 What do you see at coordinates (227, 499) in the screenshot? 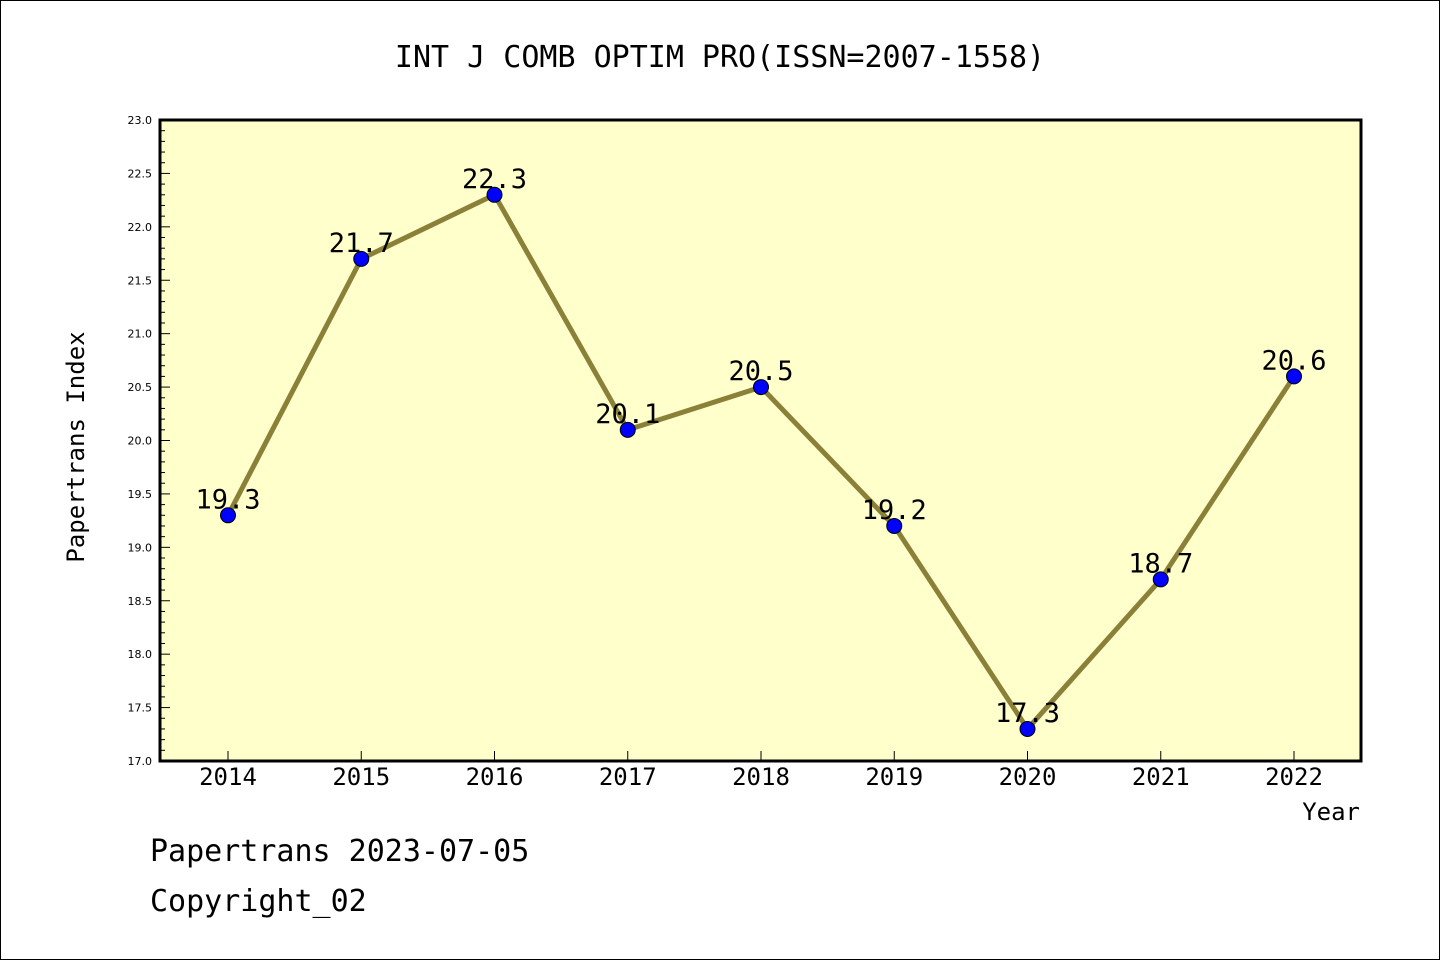
I see `data-label: 19.3` at bounding box center [227, 499].